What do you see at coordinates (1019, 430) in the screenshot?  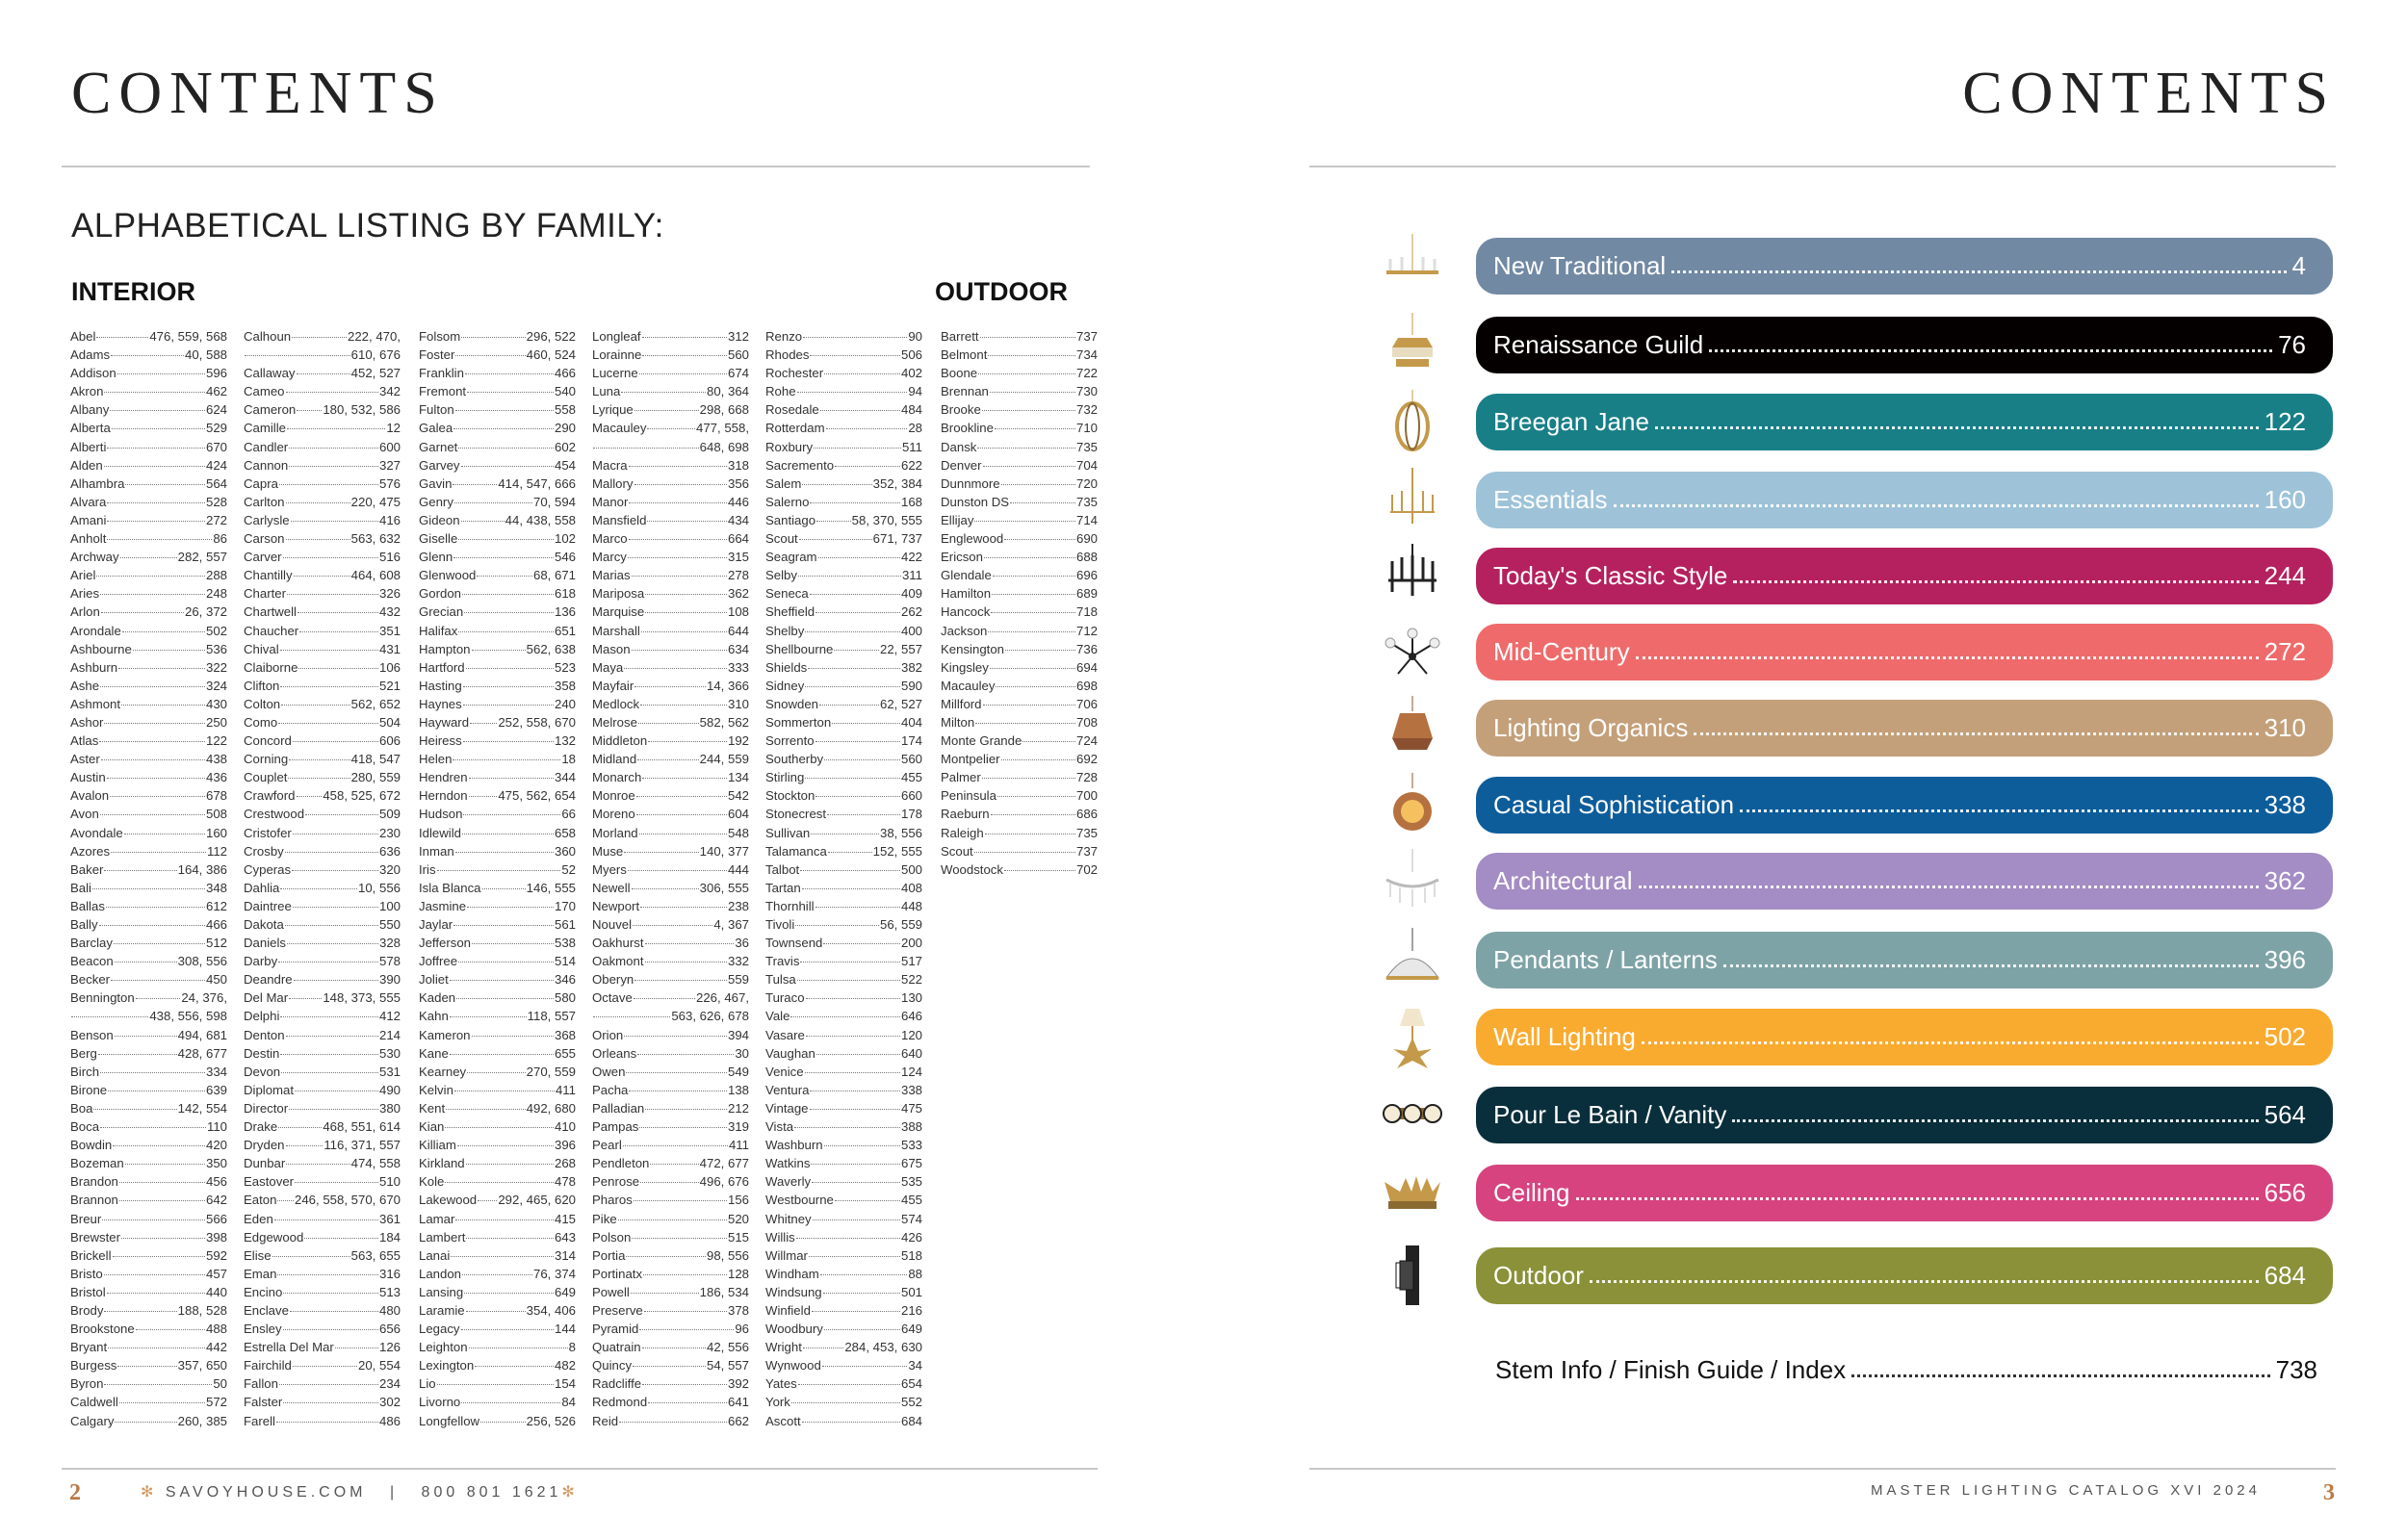 I see `index-entry: Brookline 710` at bounding box center [1019, 430].